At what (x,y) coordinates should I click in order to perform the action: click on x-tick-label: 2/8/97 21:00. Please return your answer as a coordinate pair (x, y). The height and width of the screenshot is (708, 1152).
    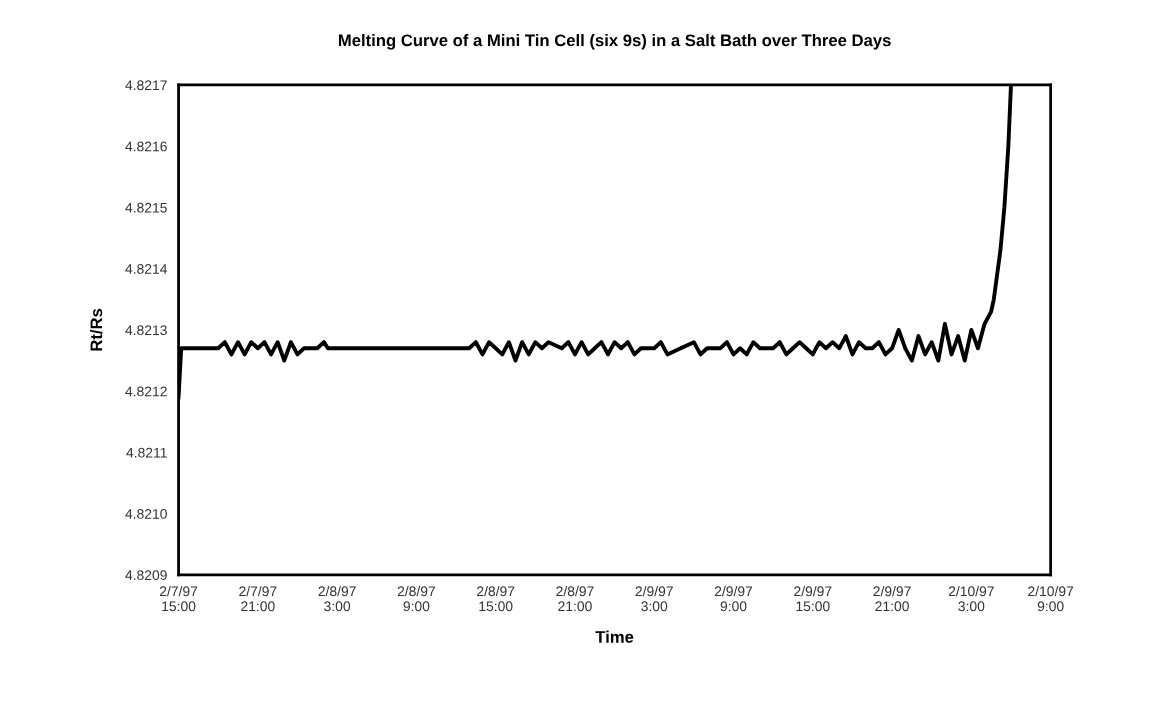
    Looking at the image, I should click on (575, 599).